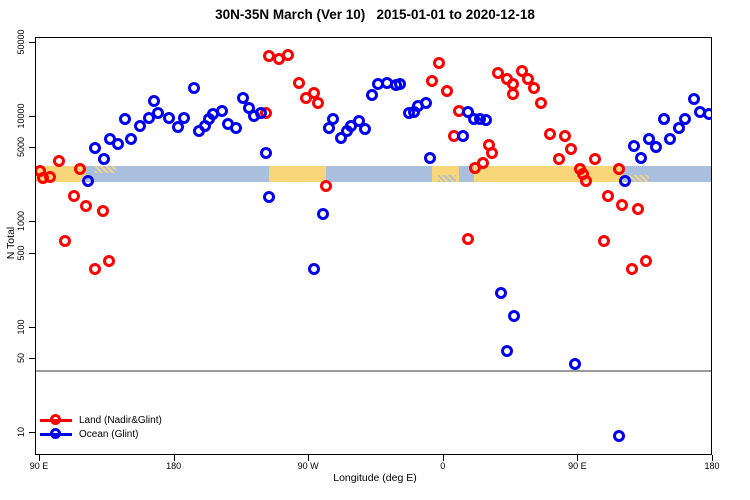 The height and width of the screenshot is (500, 750). Describe the element at coordinates (21, 253) in the screenshot. I see `y-tick-label: 500` at that location.